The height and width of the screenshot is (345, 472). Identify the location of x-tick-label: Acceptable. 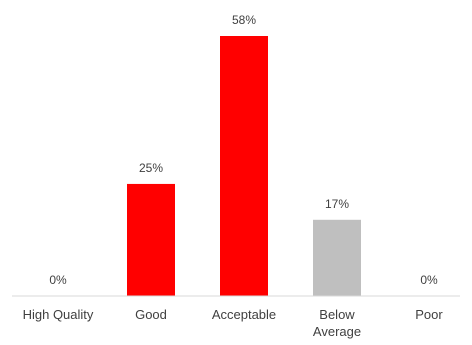
(244, 314).